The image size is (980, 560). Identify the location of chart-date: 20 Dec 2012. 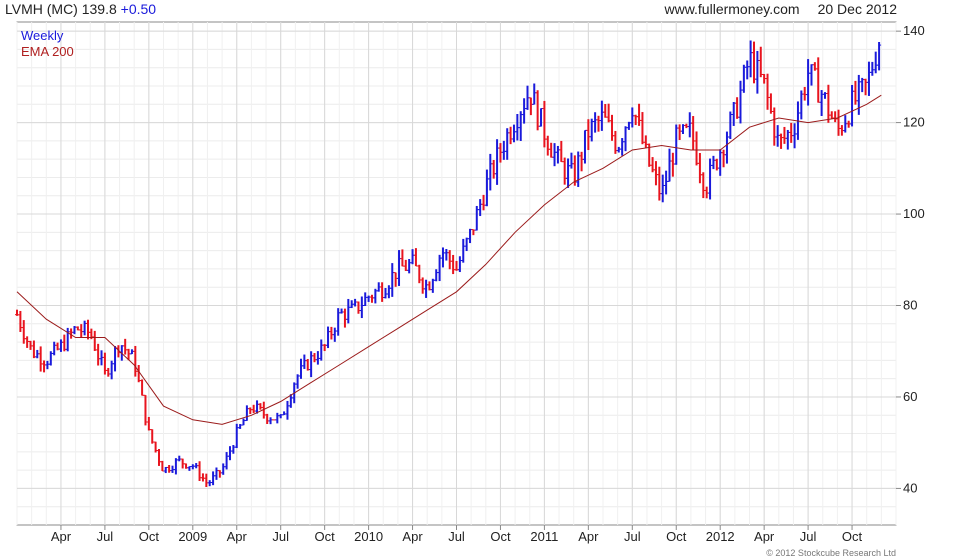
(857, 9).